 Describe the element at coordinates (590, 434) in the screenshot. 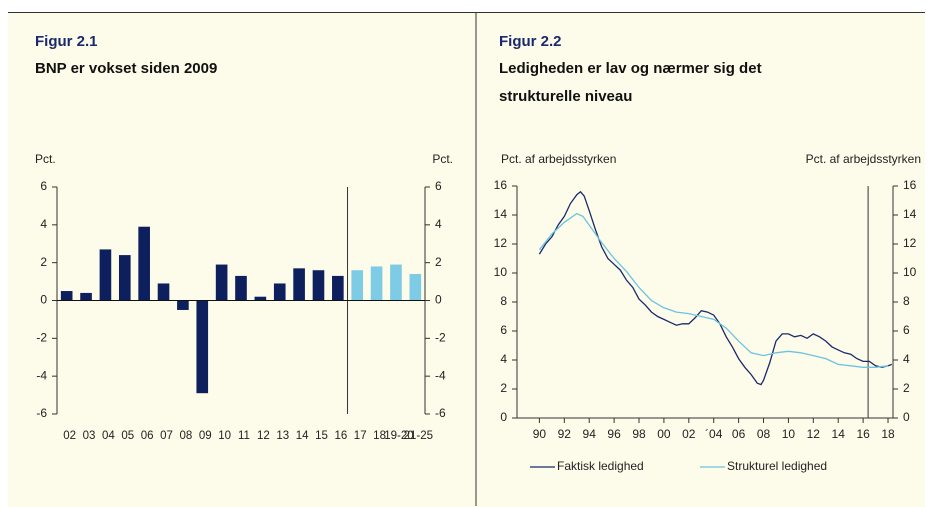

I see `x-tick-label: 94` at that location.